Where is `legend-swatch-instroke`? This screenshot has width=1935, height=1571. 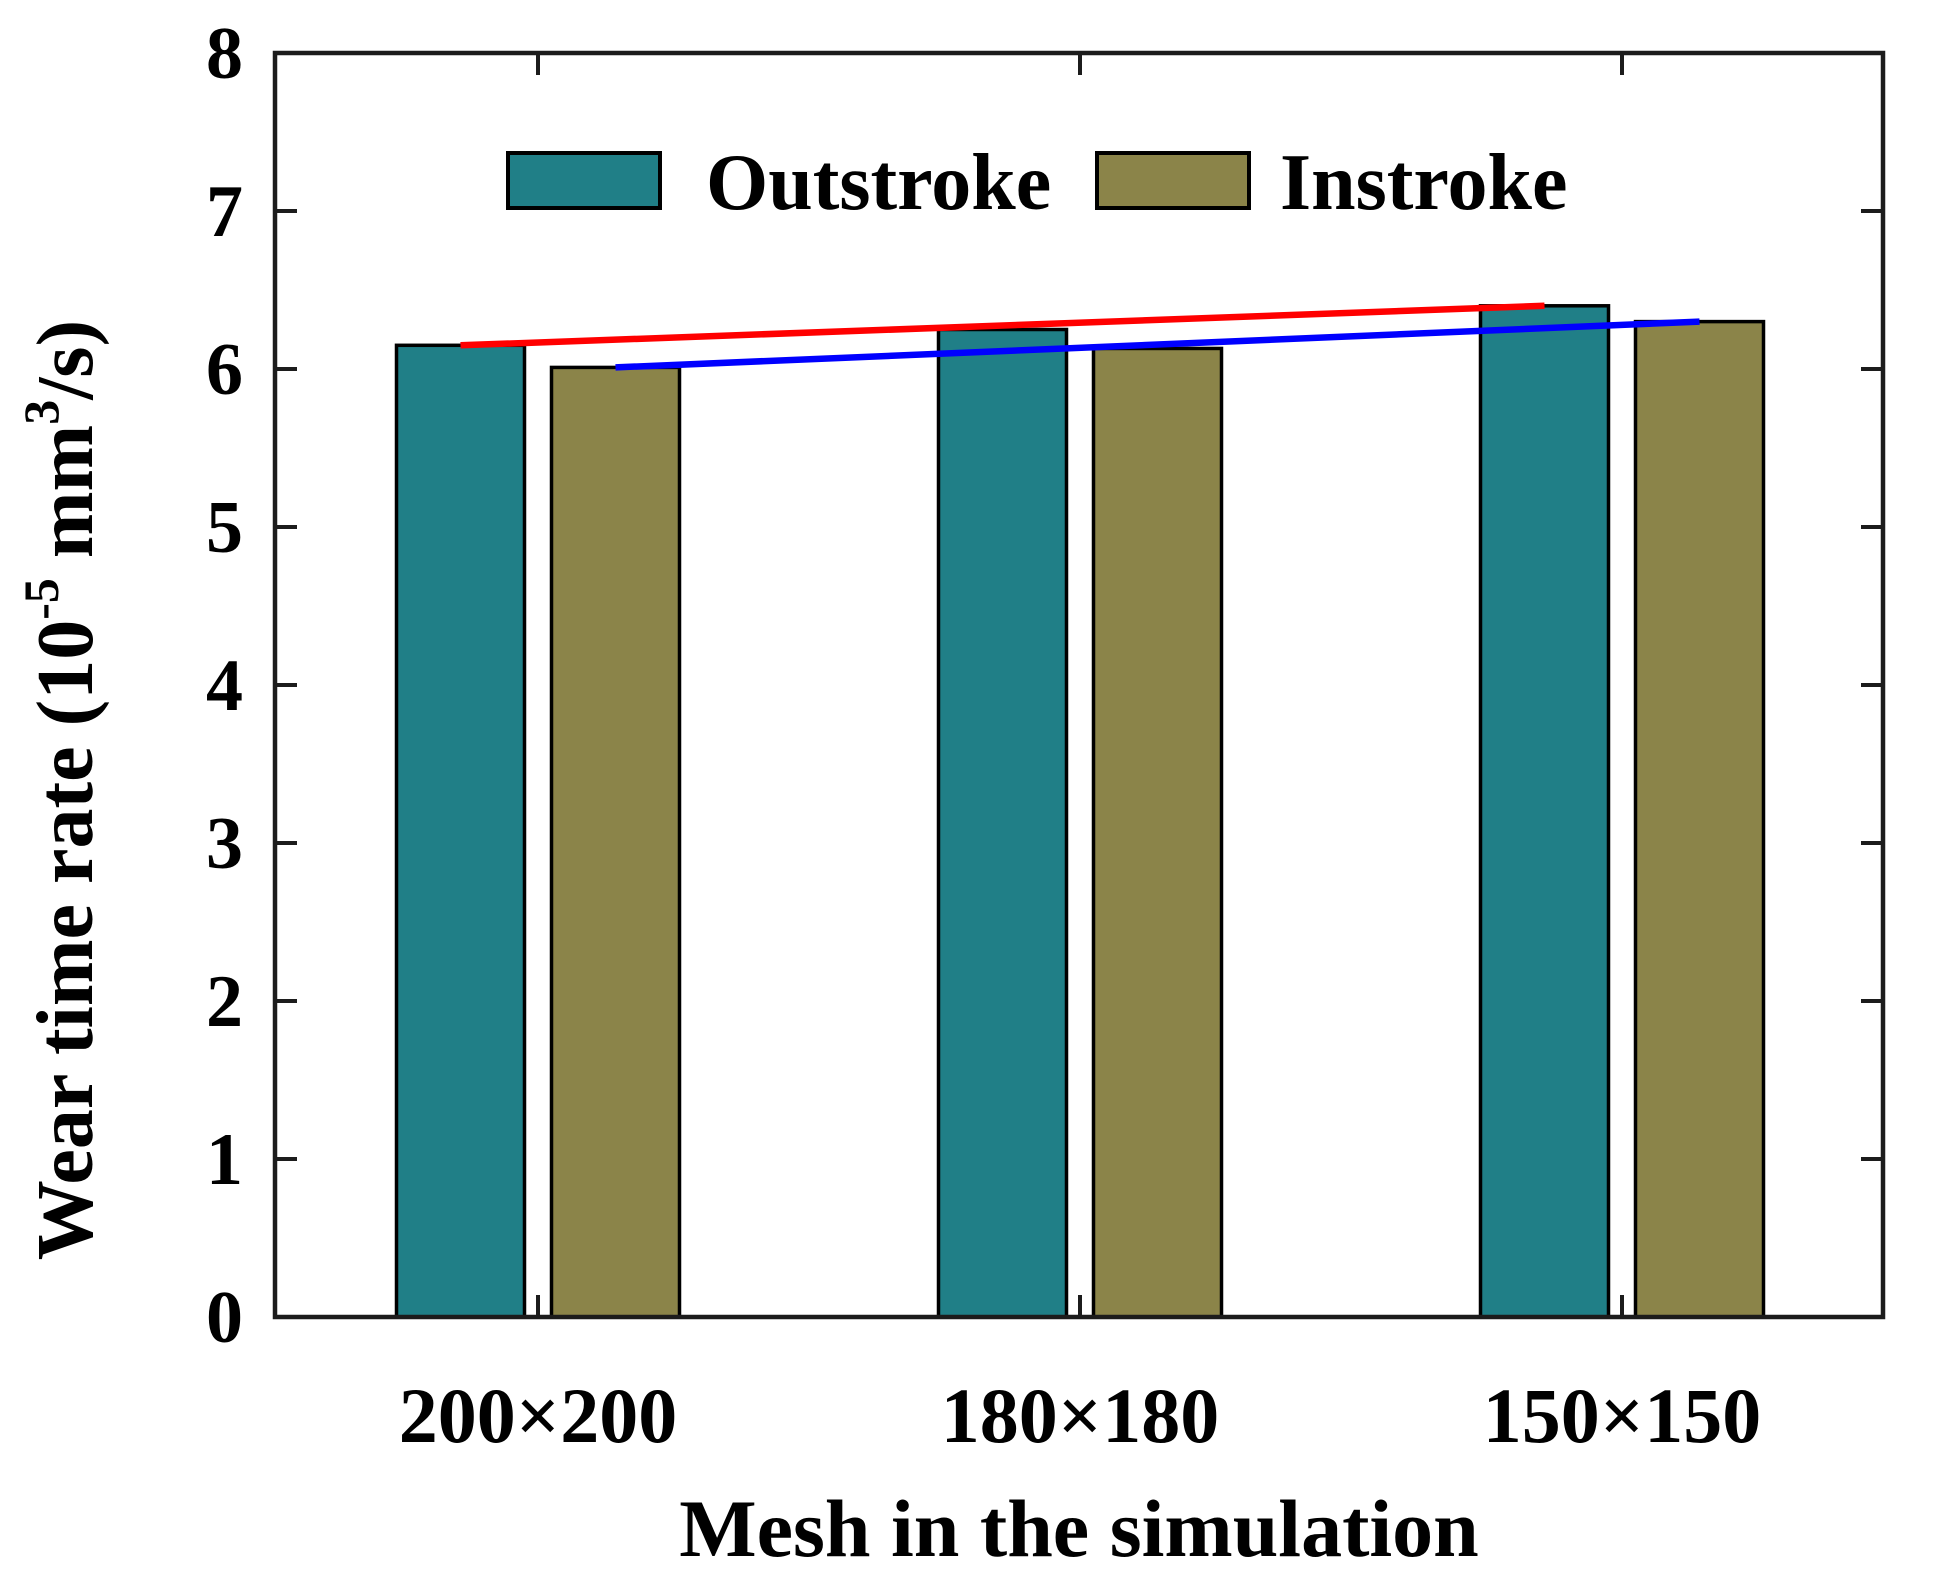
legend-swatch-instroke is located at coordinates (1173, 180).